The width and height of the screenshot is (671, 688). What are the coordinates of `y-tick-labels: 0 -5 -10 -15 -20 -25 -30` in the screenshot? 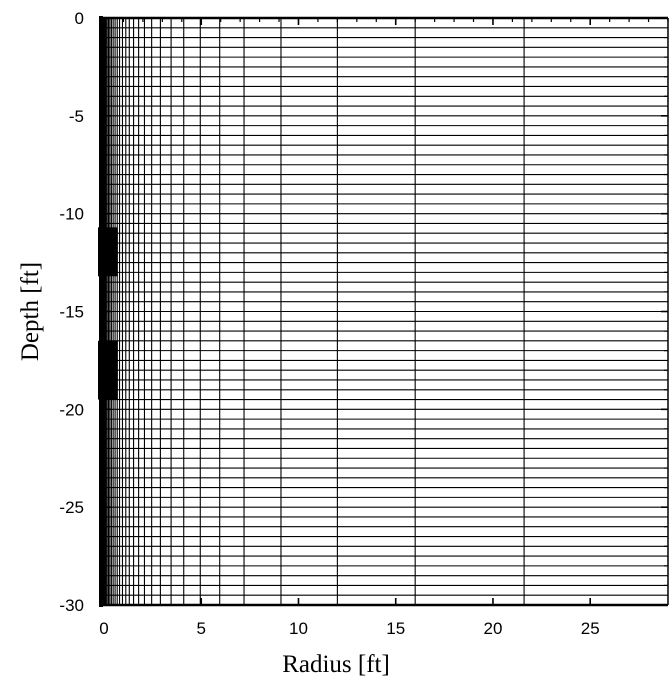 It's located at (71, 312).